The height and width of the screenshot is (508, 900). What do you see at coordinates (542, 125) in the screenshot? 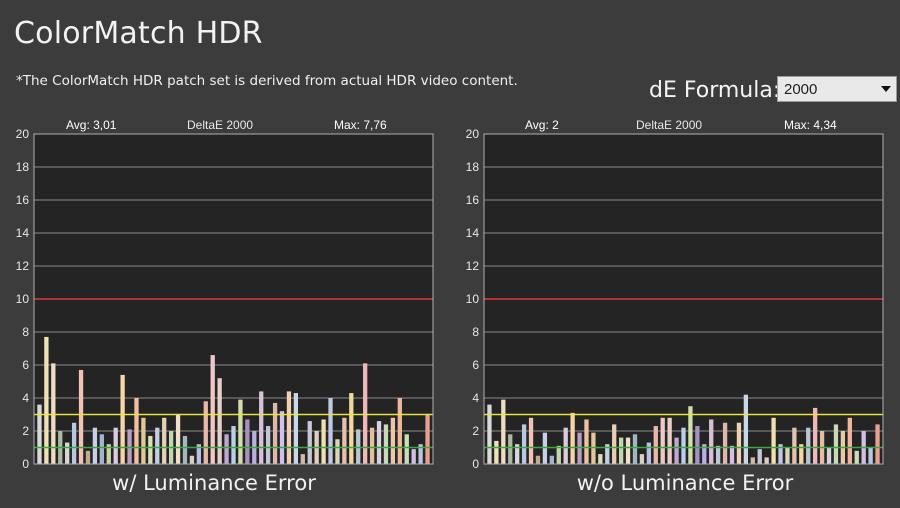
I see `avg-label: Avg: 2` at bounding box center [542, 125].